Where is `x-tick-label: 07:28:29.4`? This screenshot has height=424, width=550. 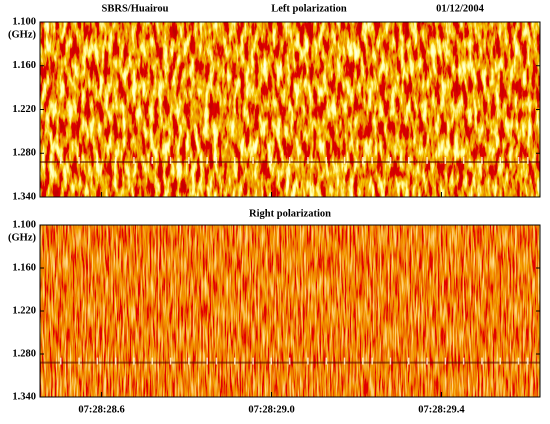
x-tick-label: 07:28:29.4 is located at coordinates (441, 409).